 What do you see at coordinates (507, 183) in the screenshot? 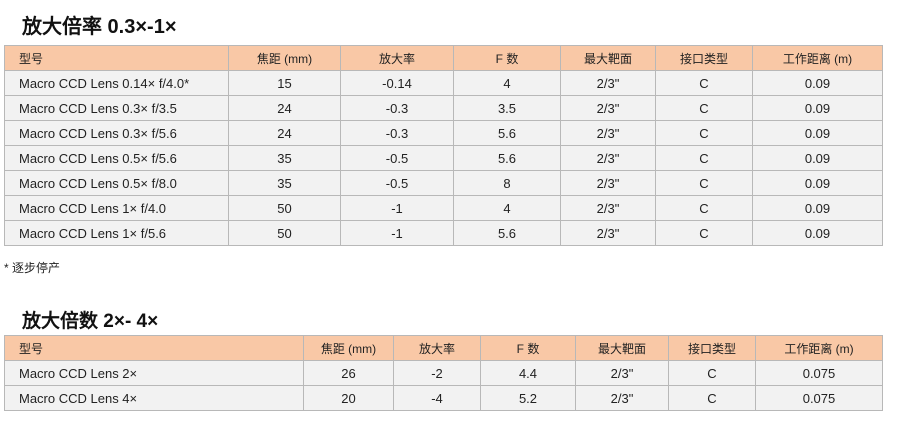
I see `table-cell: 8` at bounding box center [507, 183].